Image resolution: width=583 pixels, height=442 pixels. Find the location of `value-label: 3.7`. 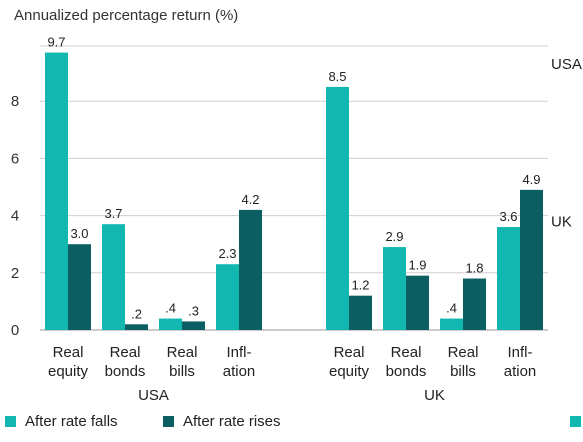

value-label: 3.7 is located at coordinates (113, 213).